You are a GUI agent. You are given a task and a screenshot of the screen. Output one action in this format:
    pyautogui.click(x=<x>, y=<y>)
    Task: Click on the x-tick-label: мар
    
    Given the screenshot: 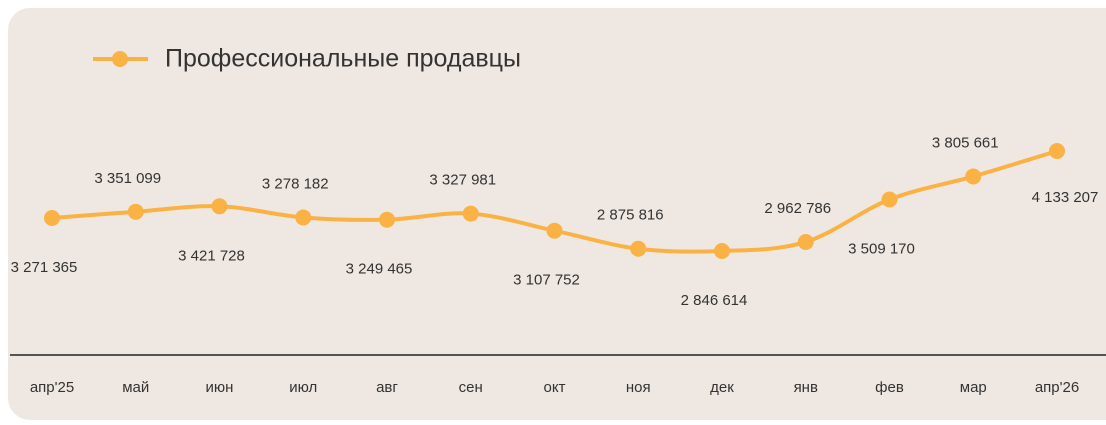 What is the action you would take?
    pyautogui.click(x=973, y=387)
    